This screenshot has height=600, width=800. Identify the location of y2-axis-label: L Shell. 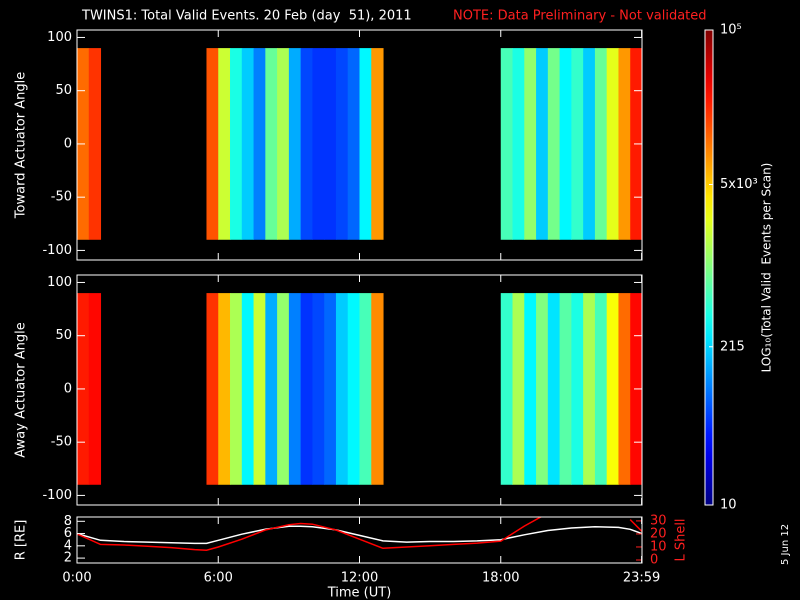
(681, 539).